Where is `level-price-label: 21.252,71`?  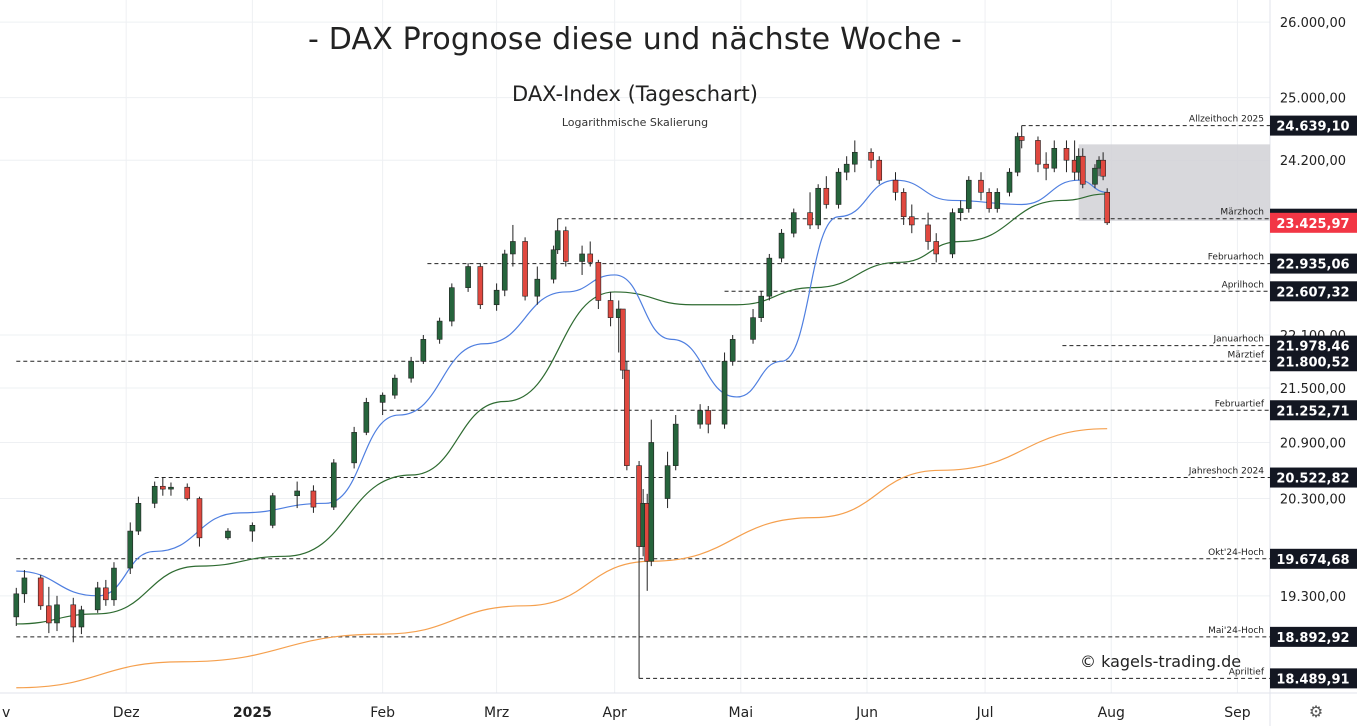
level-price-label: 21.252,71 is located at coordinates (1312, 411).